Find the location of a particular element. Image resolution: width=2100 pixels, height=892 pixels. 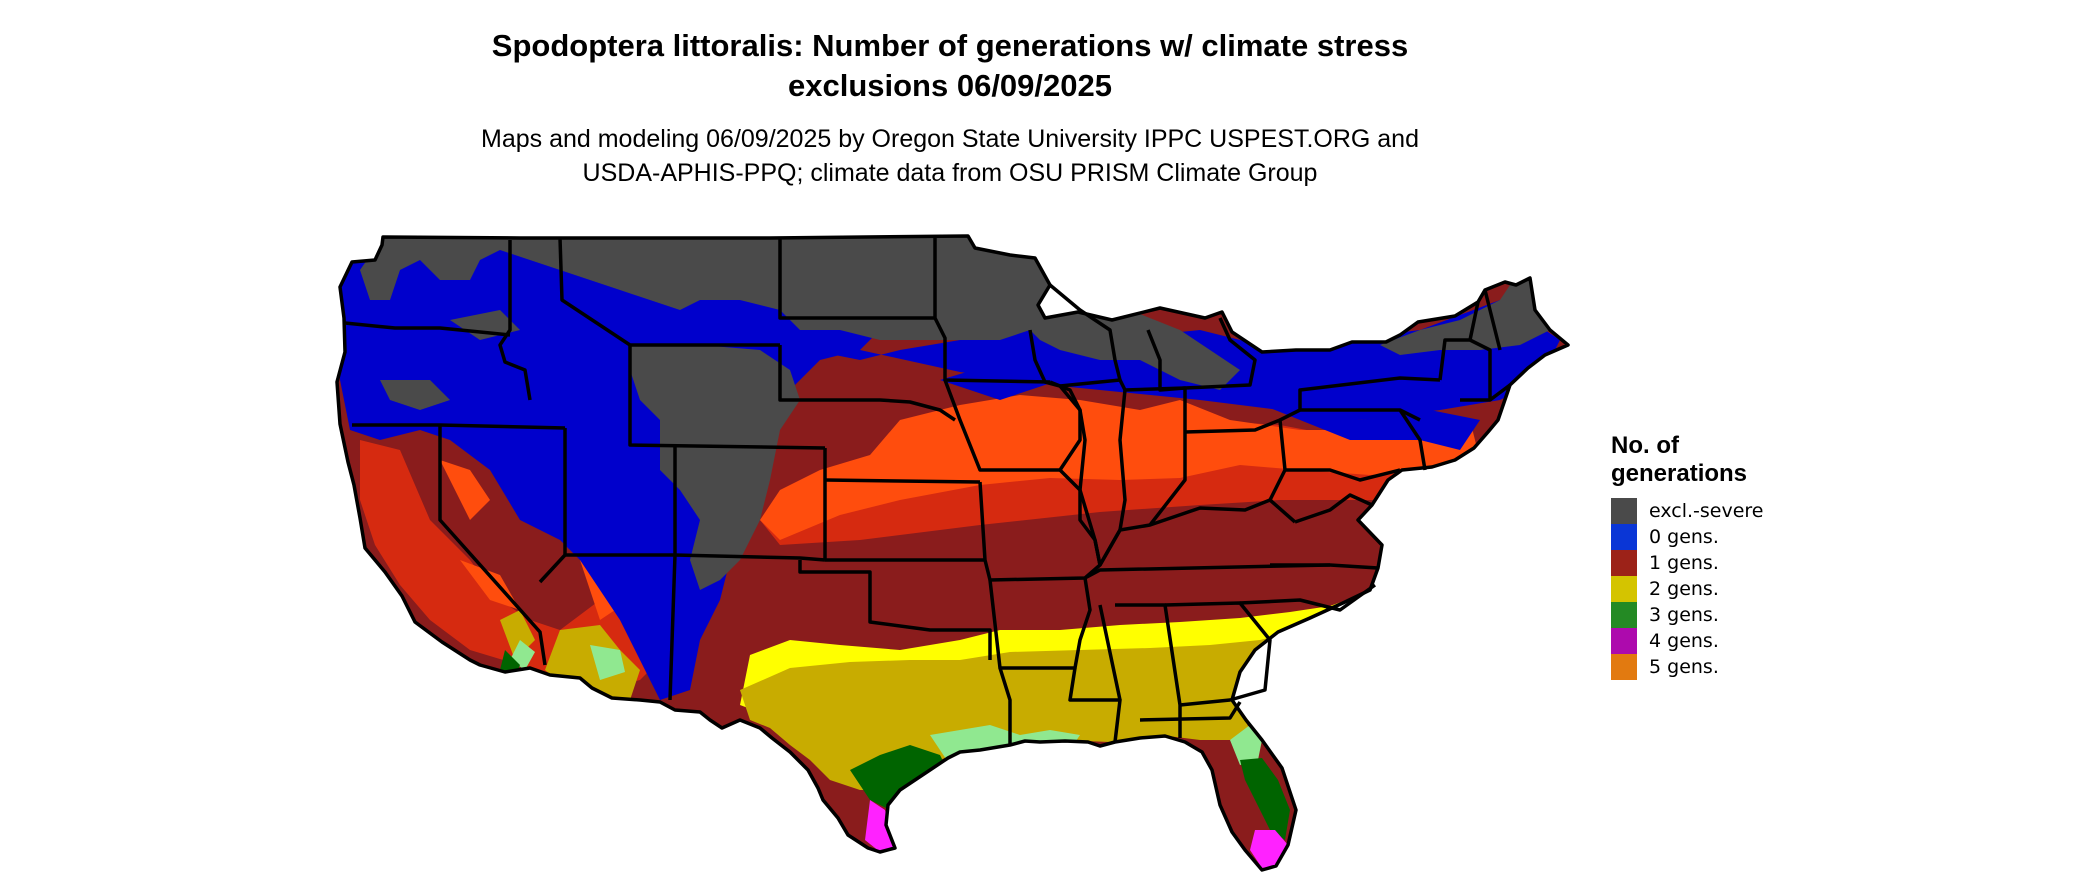

border-tn is located at coordinates (1207, 571).